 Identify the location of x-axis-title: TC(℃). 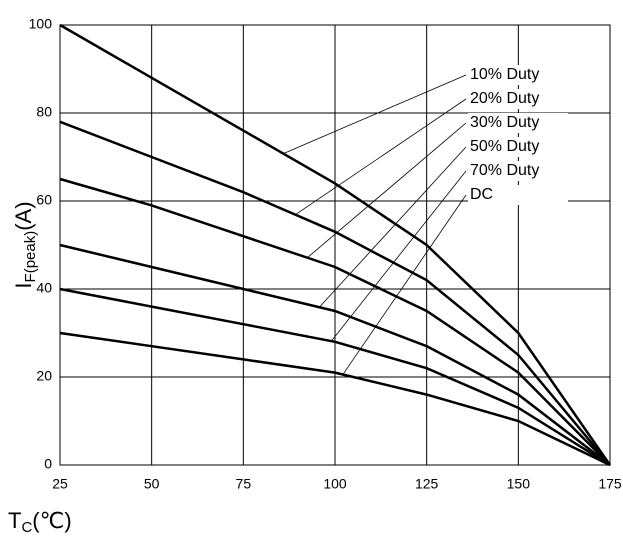
(40, 522).